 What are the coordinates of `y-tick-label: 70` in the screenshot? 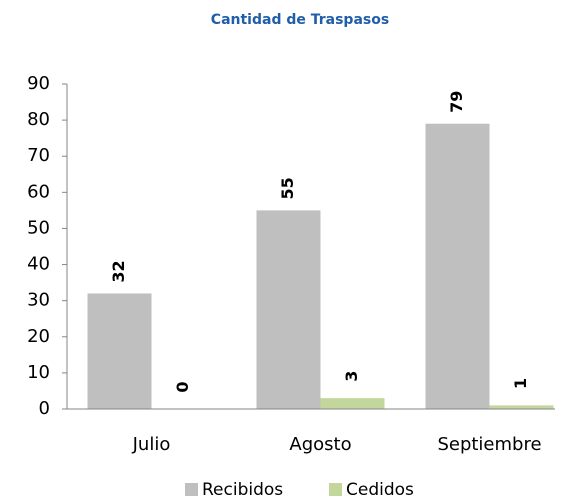 It's located at (38, 155).